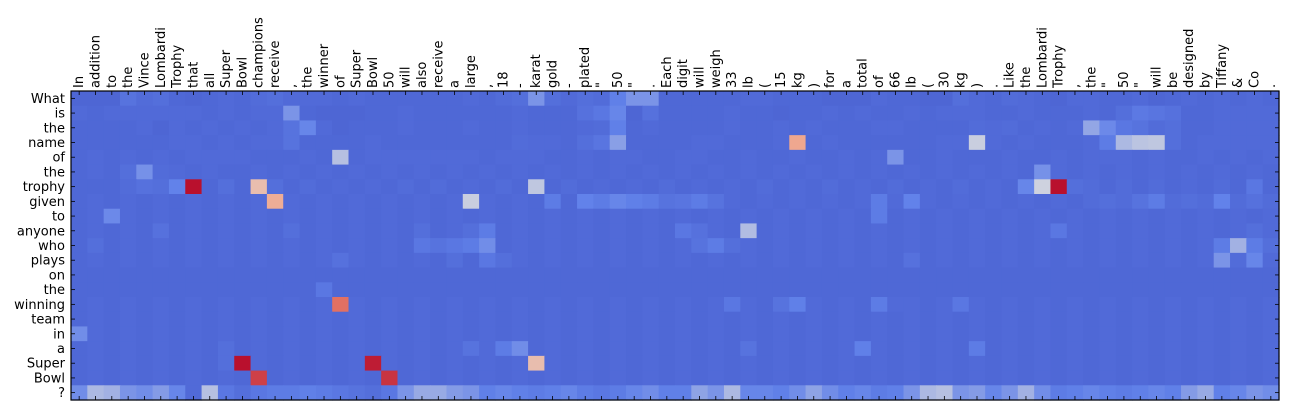 This screenshot has width=1290, height=411. What do you see at coordinates (112, 81) in the screenshot?
I see `x-tick-label: to` at bounding box center [112, 81].